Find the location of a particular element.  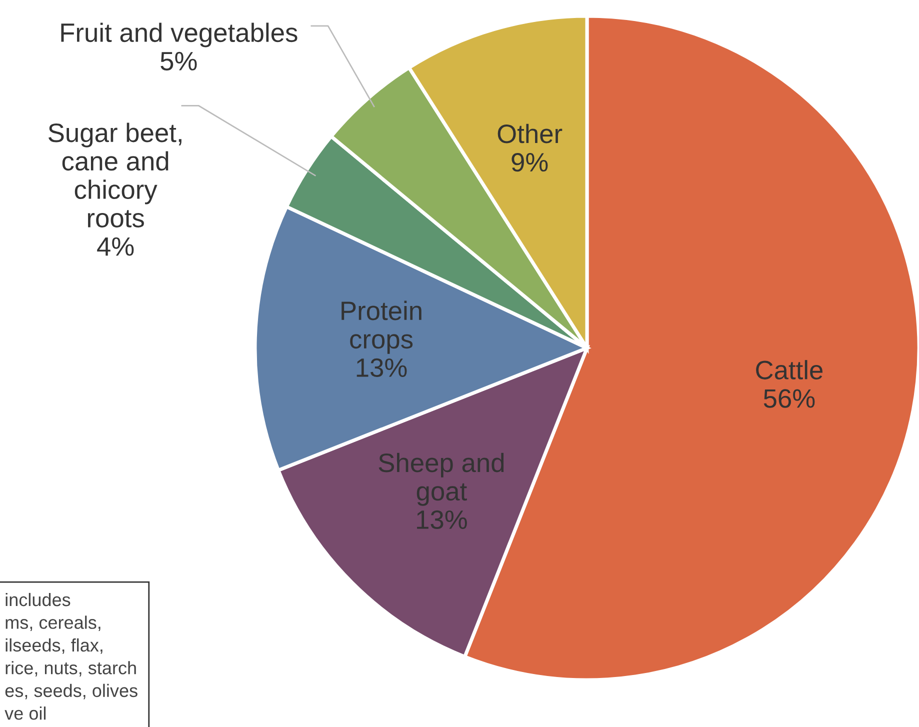

data-label: 56% is located at coordinates (789, 398).